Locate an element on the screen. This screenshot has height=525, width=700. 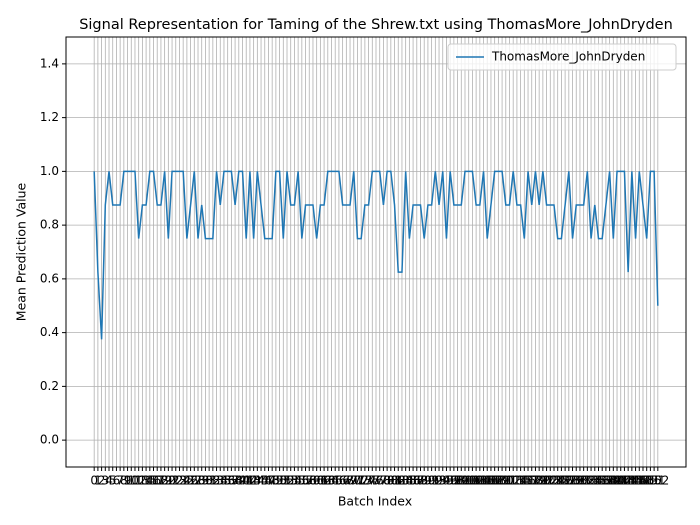
x-tick-label: 49 is located at coordinates (275, 481).